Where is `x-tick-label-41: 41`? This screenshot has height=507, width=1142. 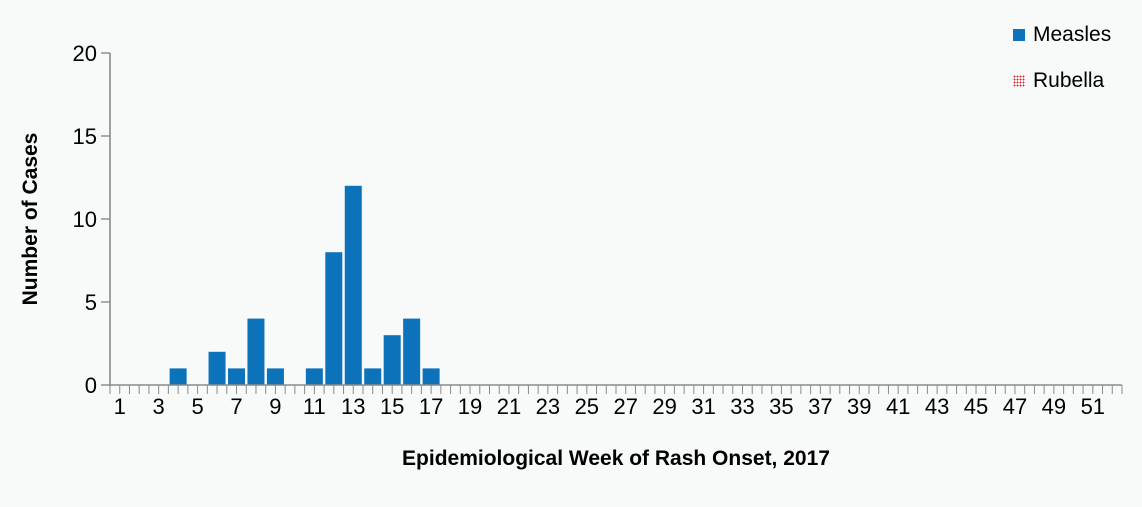 x-tick-label-41: 41 is located at coordinates (898, 406).